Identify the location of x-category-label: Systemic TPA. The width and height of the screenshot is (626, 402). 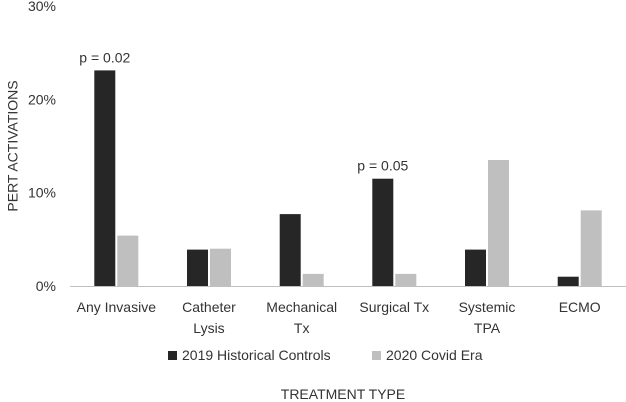
(487, 317).